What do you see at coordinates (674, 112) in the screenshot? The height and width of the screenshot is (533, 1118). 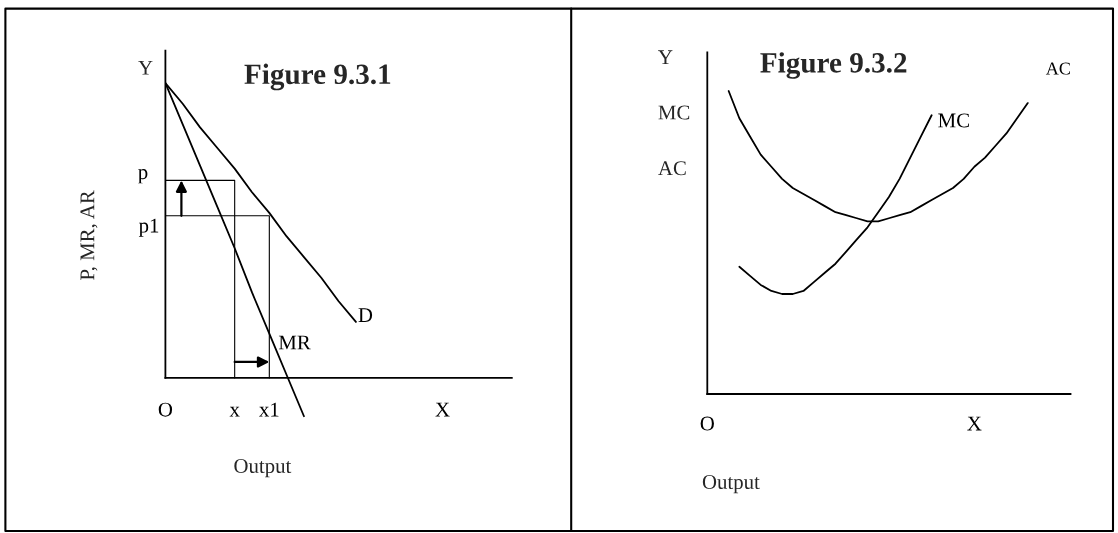 I see `text: MC` at bounding box center [674, 112].